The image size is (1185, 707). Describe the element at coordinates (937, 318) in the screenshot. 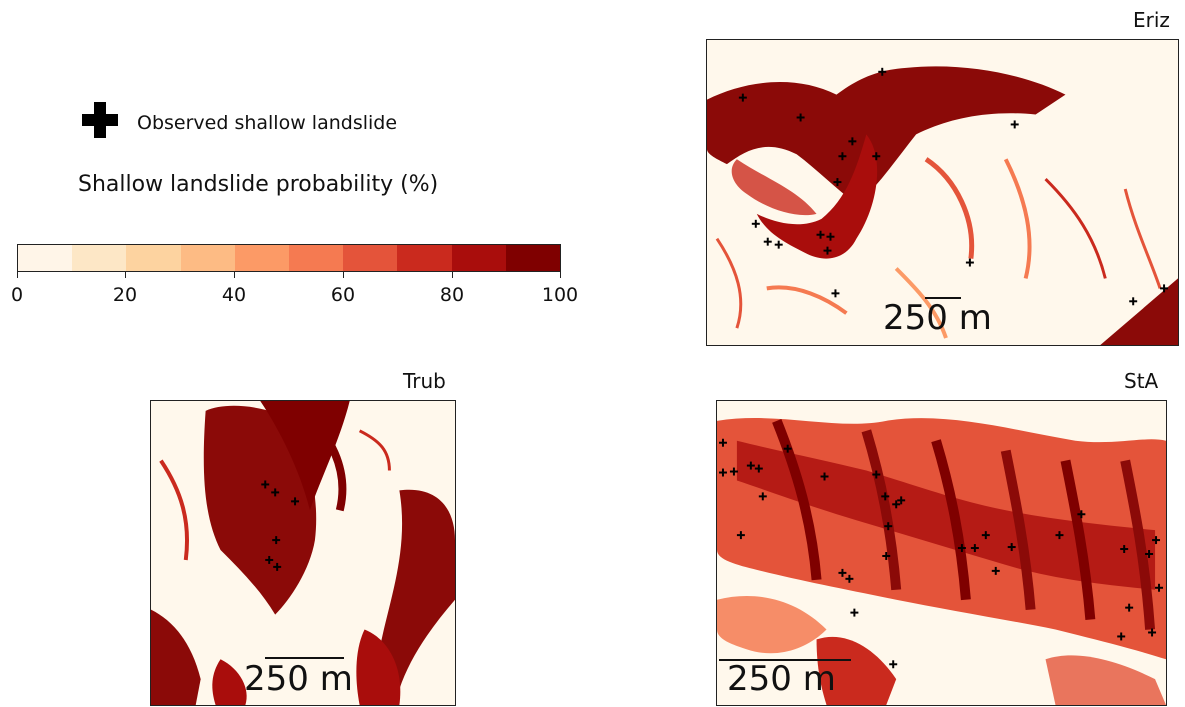

I see `scale-label-eriz: 250 m` at that location.